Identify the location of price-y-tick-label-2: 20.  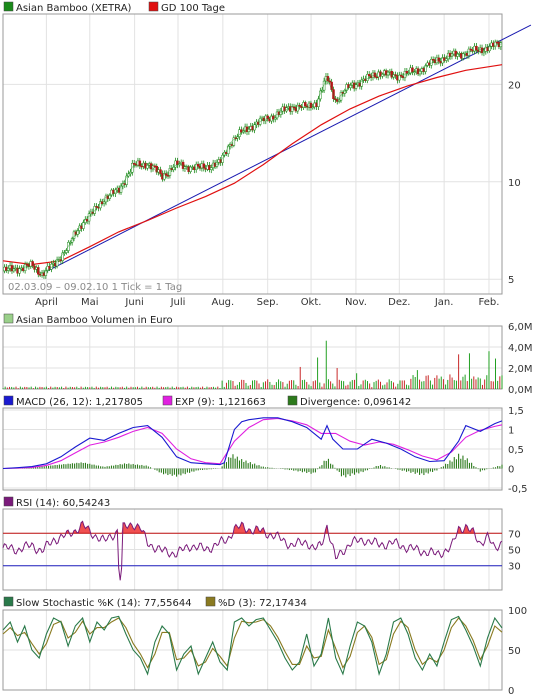
(514, 85).